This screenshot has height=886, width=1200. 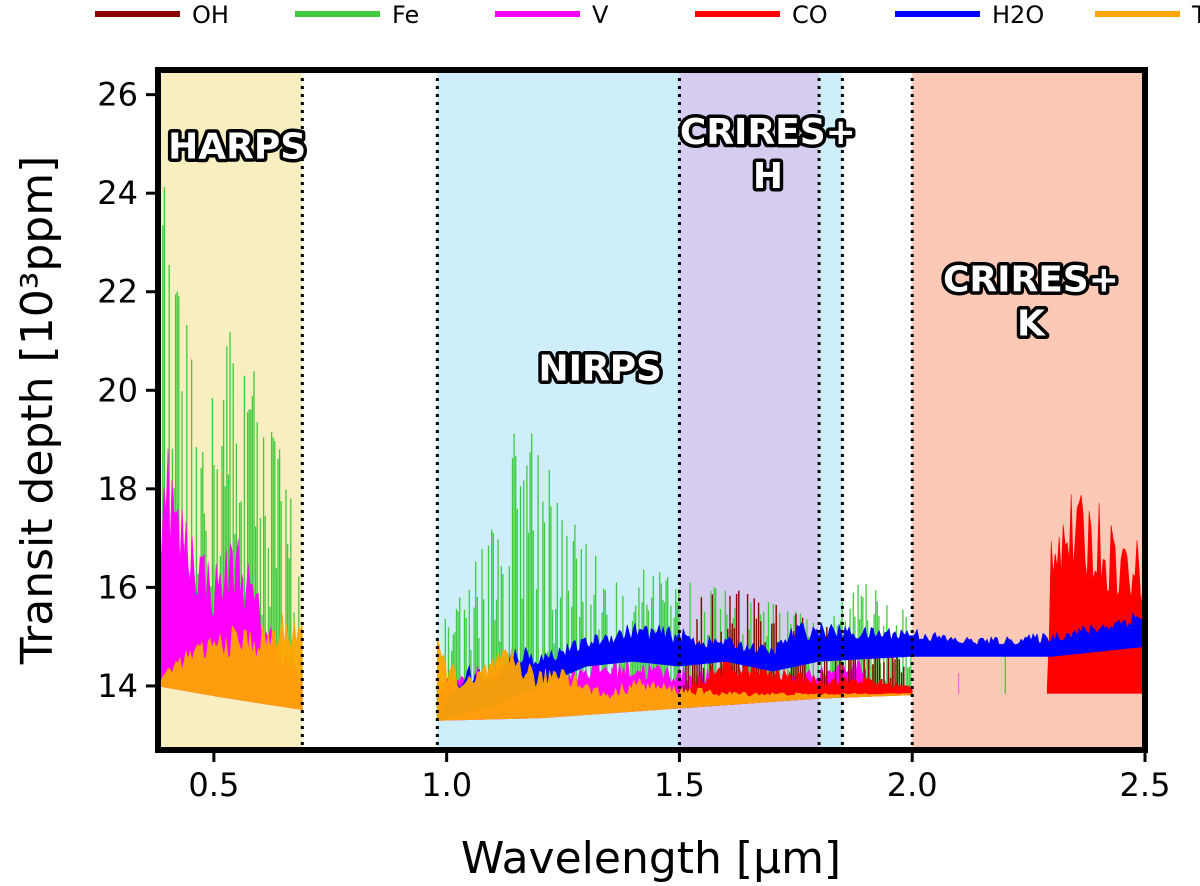 What do you see at coordinates (117, 390) in the screenshot?
I see `y-tick-label: 20` at bounding box center [117, 390].